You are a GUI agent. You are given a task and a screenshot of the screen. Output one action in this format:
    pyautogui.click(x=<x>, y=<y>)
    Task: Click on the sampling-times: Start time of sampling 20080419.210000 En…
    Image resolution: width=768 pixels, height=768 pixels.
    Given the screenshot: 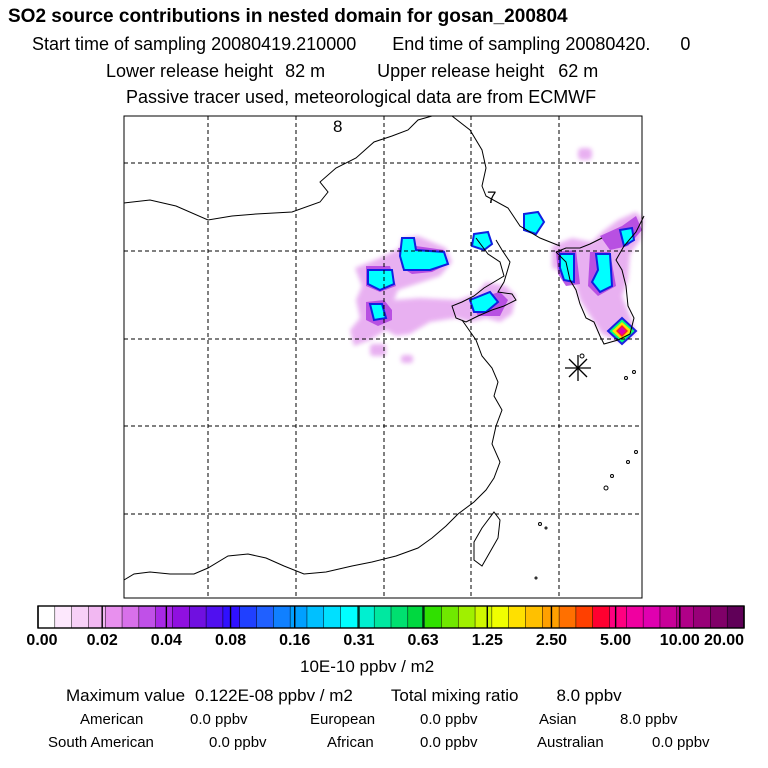 What is the action you would take?
    pyautogui.click(x=361, y=44)
    